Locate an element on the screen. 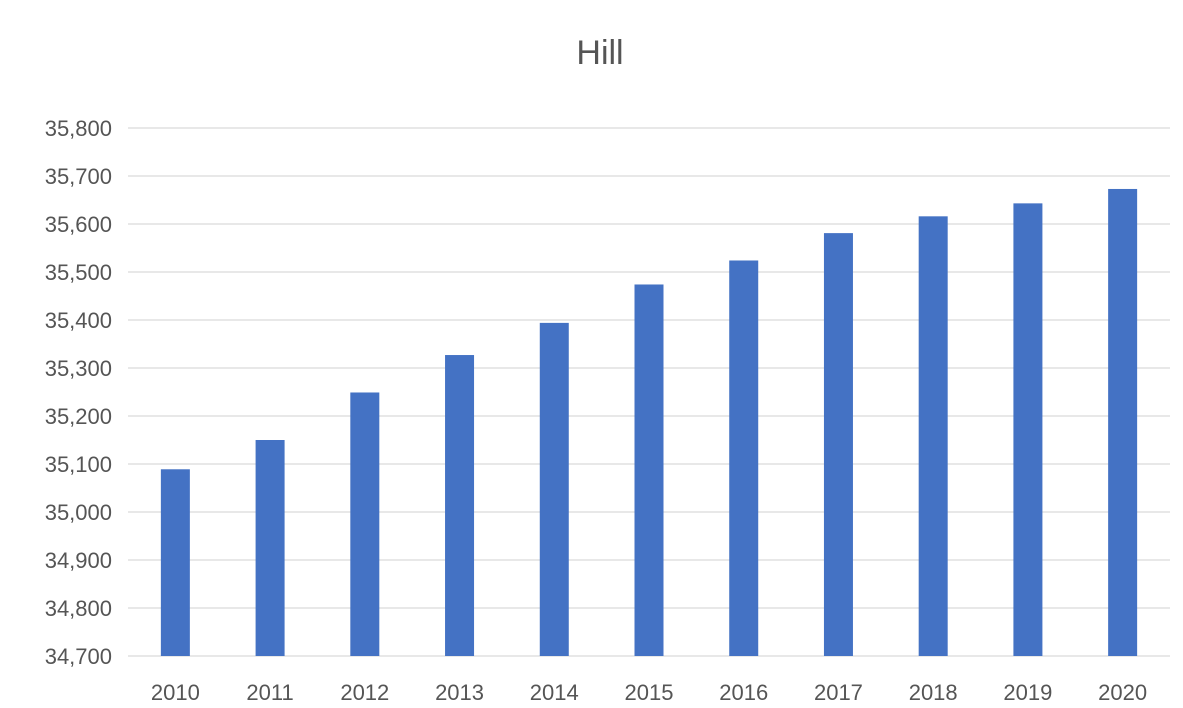 The height and width of the screenshot is (708, 1183). y-tick-label: 35,300 is located at coordinates (78, 368).